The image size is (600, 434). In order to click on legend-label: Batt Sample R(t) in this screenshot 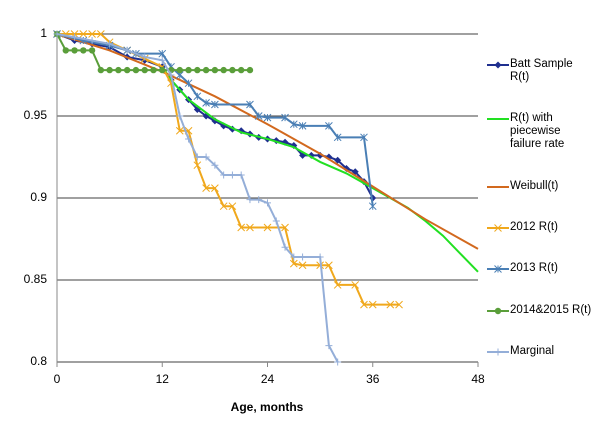, I will do `click(541, 70)`.